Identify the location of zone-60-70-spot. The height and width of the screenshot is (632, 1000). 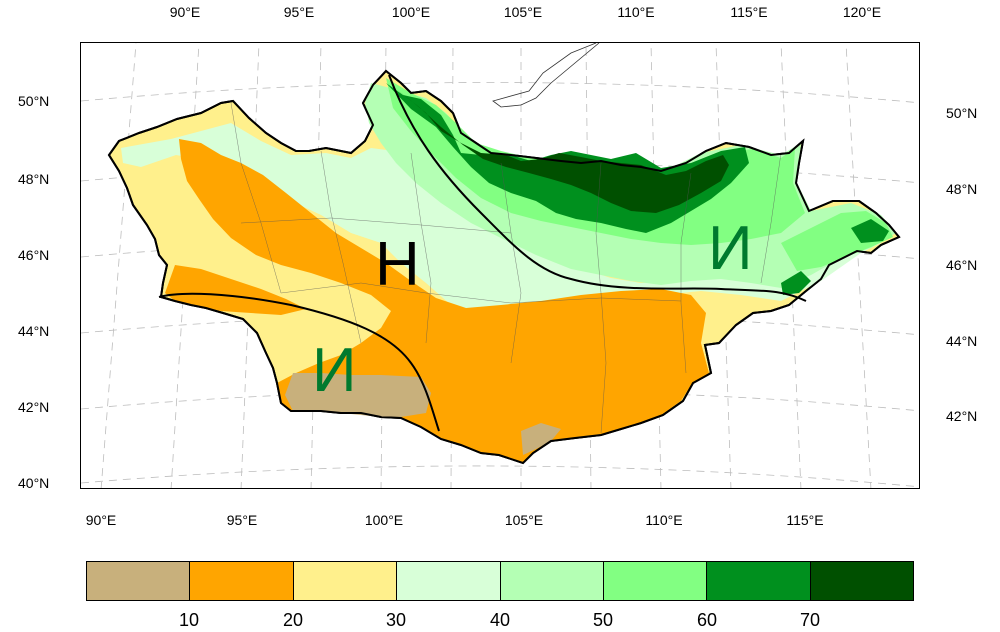
(796, 283).